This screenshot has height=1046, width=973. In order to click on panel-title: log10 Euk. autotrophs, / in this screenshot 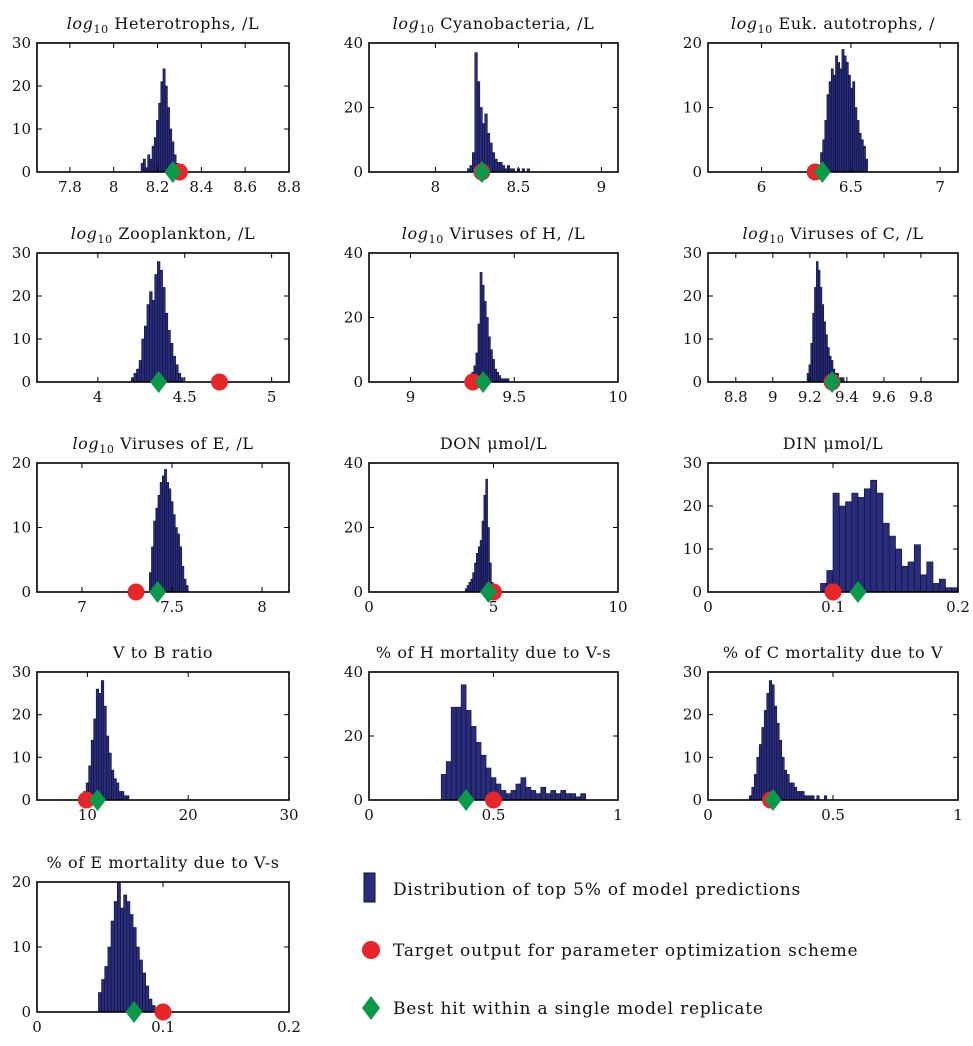, I will do `click(833, 25)`.